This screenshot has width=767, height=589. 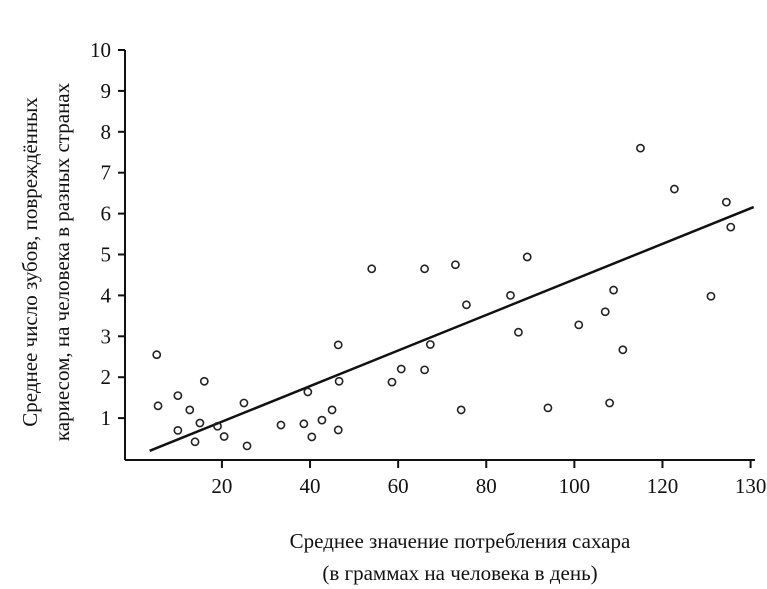 I want to click on x-ticks: 20 40 60 80 100 120 130, so click(x=488, y=479).